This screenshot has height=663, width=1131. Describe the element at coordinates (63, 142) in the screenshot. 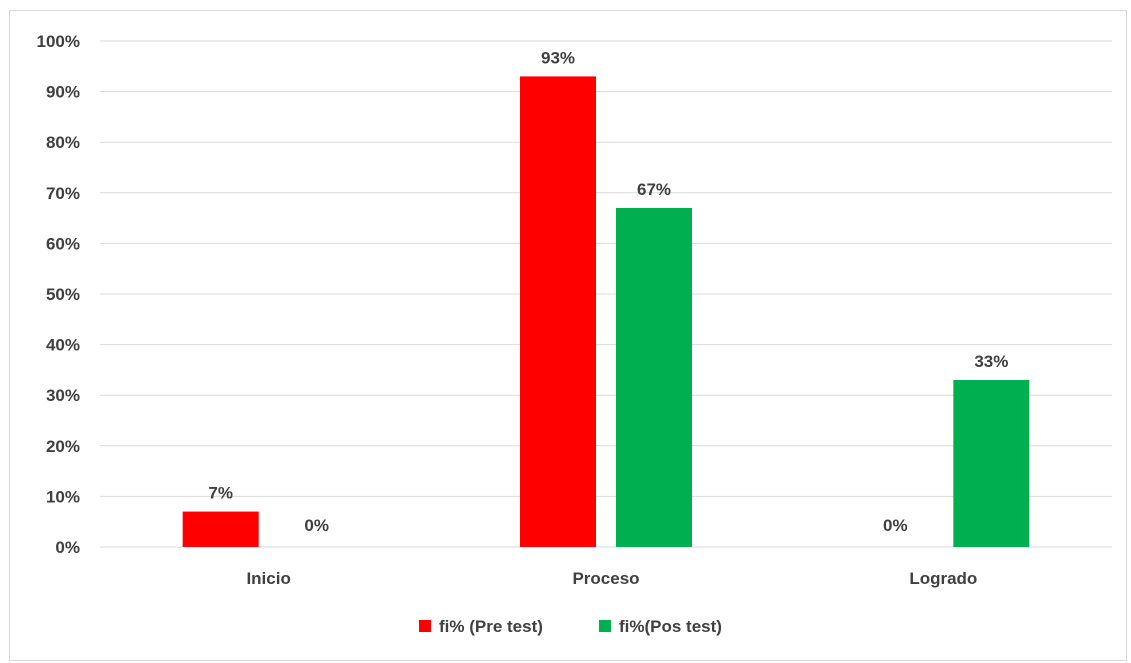

I see `y-tick-label: 80%` at that location.